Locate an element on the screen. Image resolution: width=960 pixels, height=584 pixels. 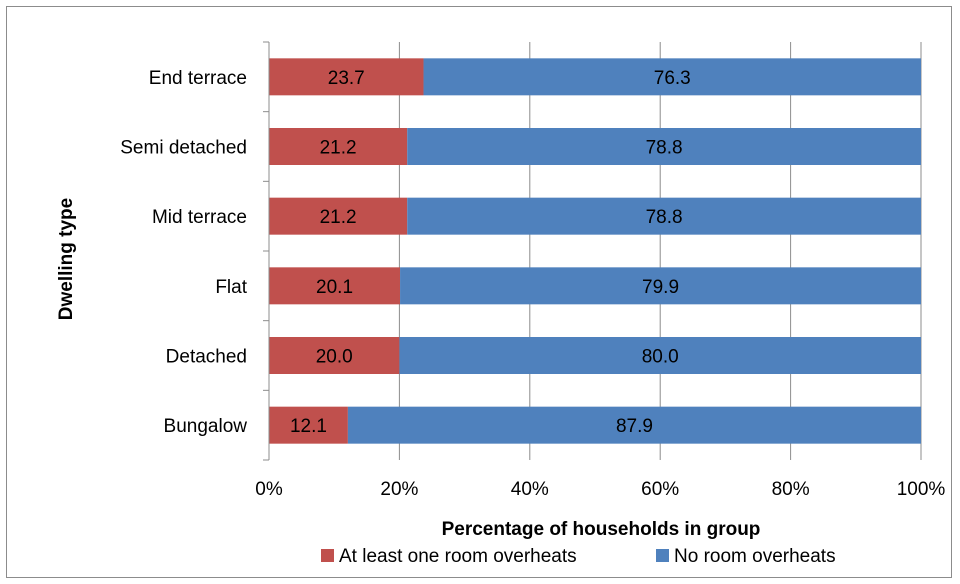
y-axis-title: Dwelling type is located at coordinates (66, 259).